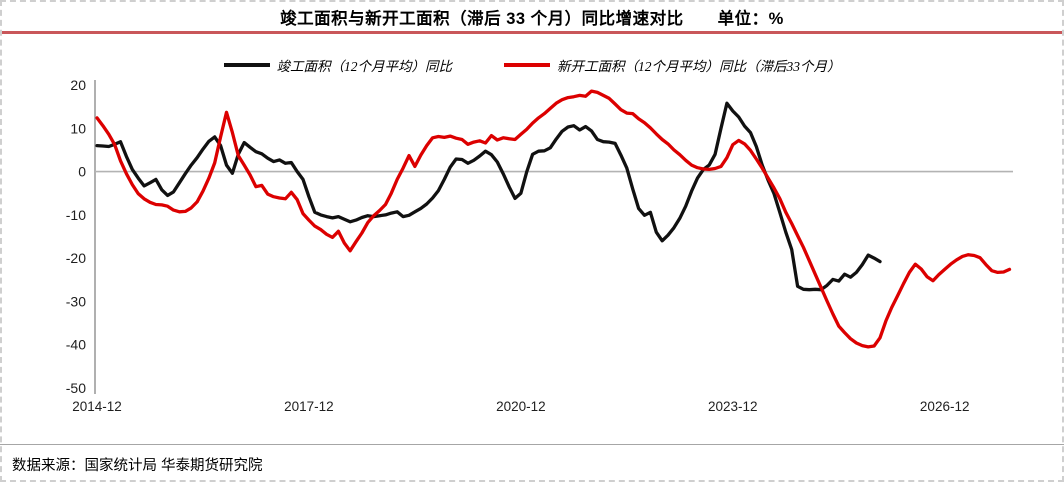  Describe the element at coordinates (82, 172) in the screenshot. I see `y-tick-label: 0` at that location.